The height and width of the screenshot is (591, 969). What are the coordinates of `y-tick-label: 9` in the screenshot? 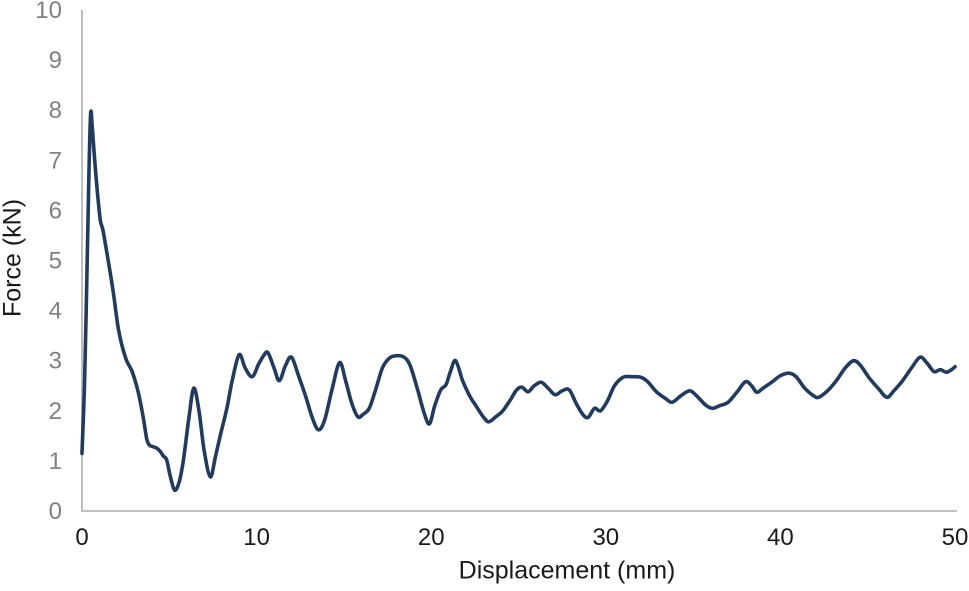 It's located at (55, 60).